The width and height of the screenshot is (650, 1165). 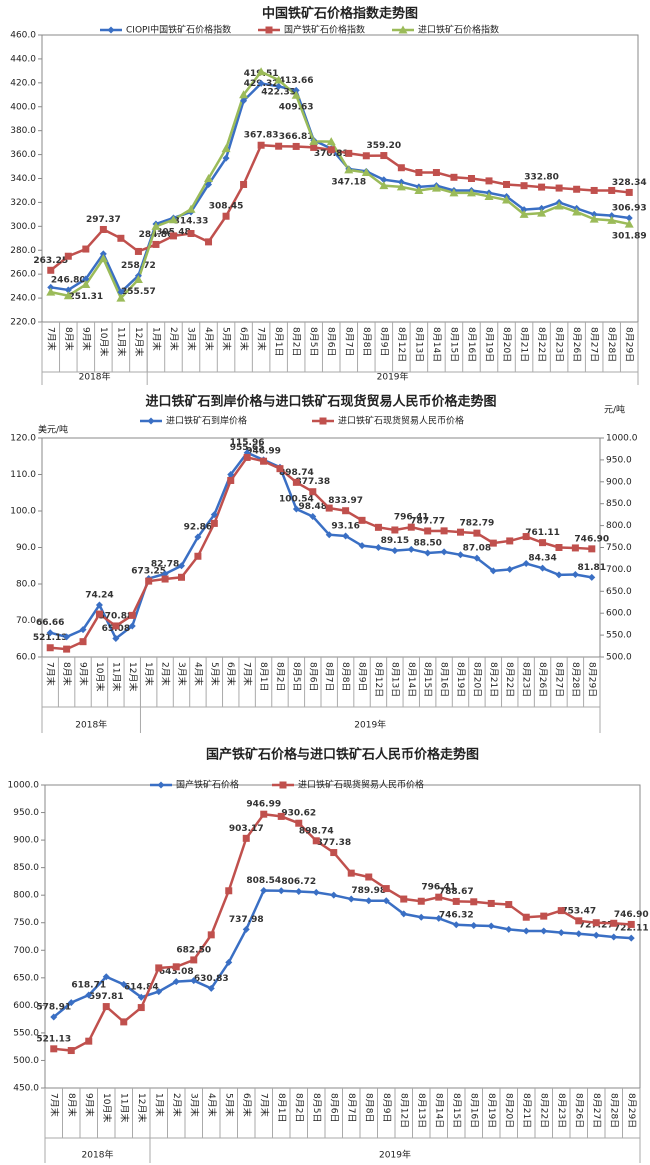 What do you see at coordinates (26, 978) in the screenshot?
I see `y-tick-label: 650.0` at bounding box center [26, 978].